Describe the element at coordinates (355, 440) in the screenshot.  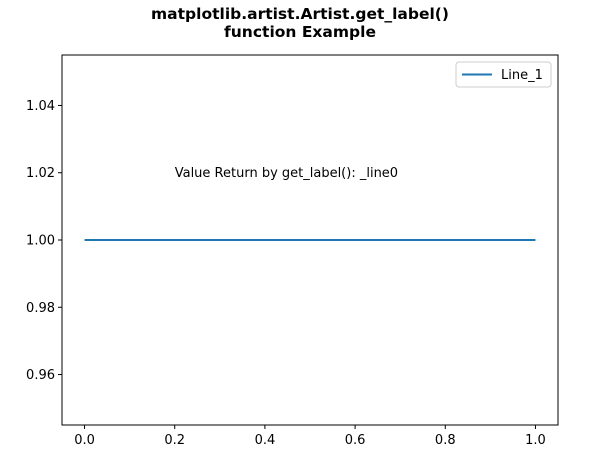
I see `x-tick-label: 0.6` at that location.